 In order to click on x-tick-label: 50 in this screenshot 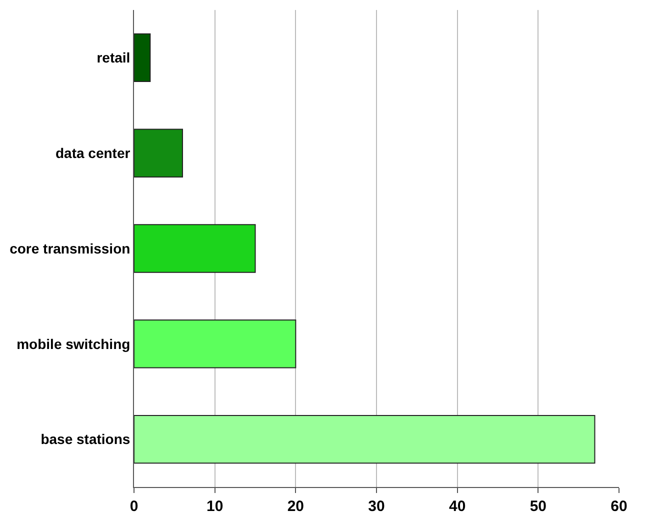, I will do `click(538, 506)`.